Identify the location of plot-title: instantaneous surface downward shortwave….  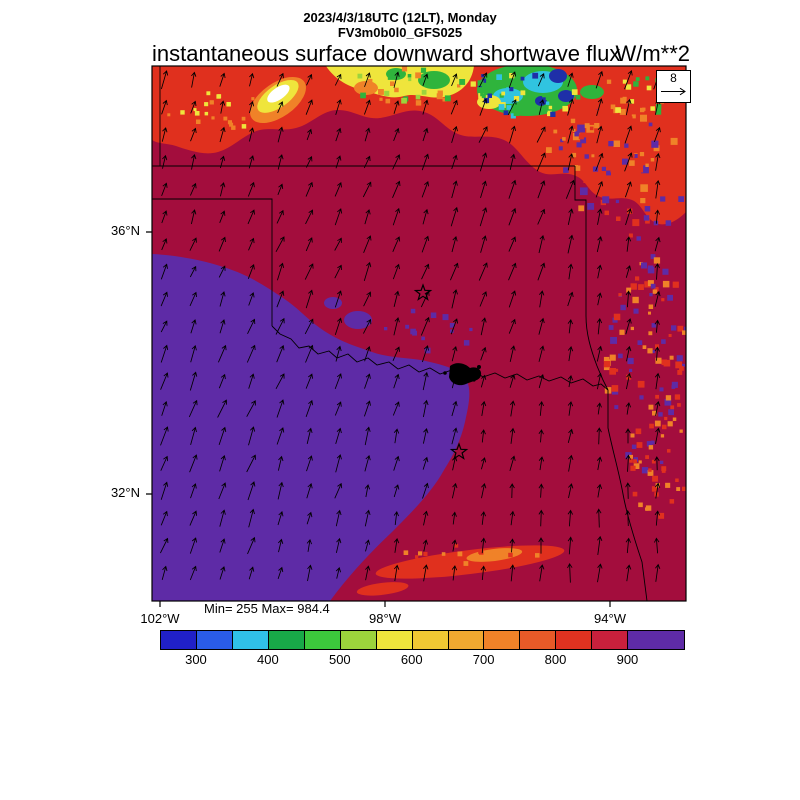
(386, 53).